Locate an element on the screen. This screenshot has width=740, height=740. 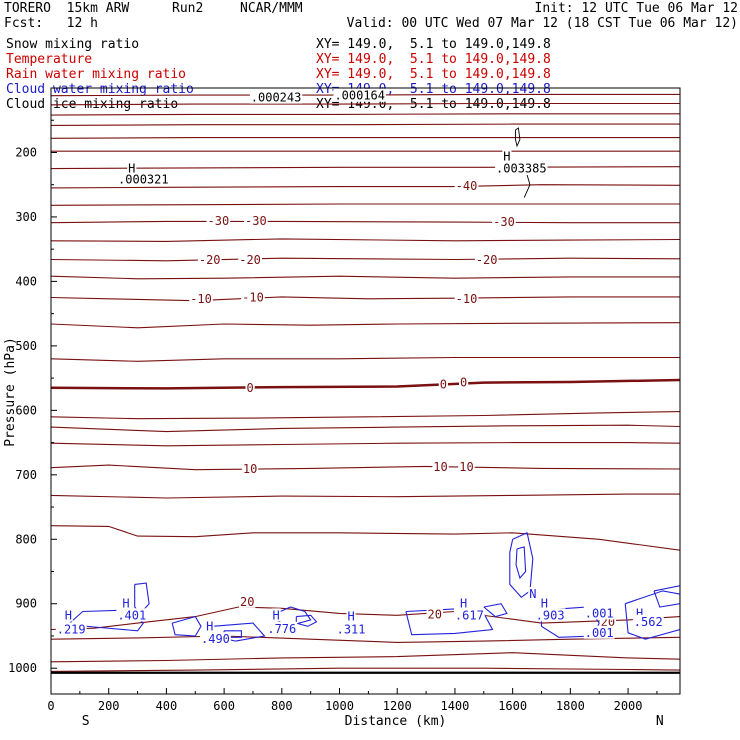
isotherm--30 is located at coordinates (365, 222).